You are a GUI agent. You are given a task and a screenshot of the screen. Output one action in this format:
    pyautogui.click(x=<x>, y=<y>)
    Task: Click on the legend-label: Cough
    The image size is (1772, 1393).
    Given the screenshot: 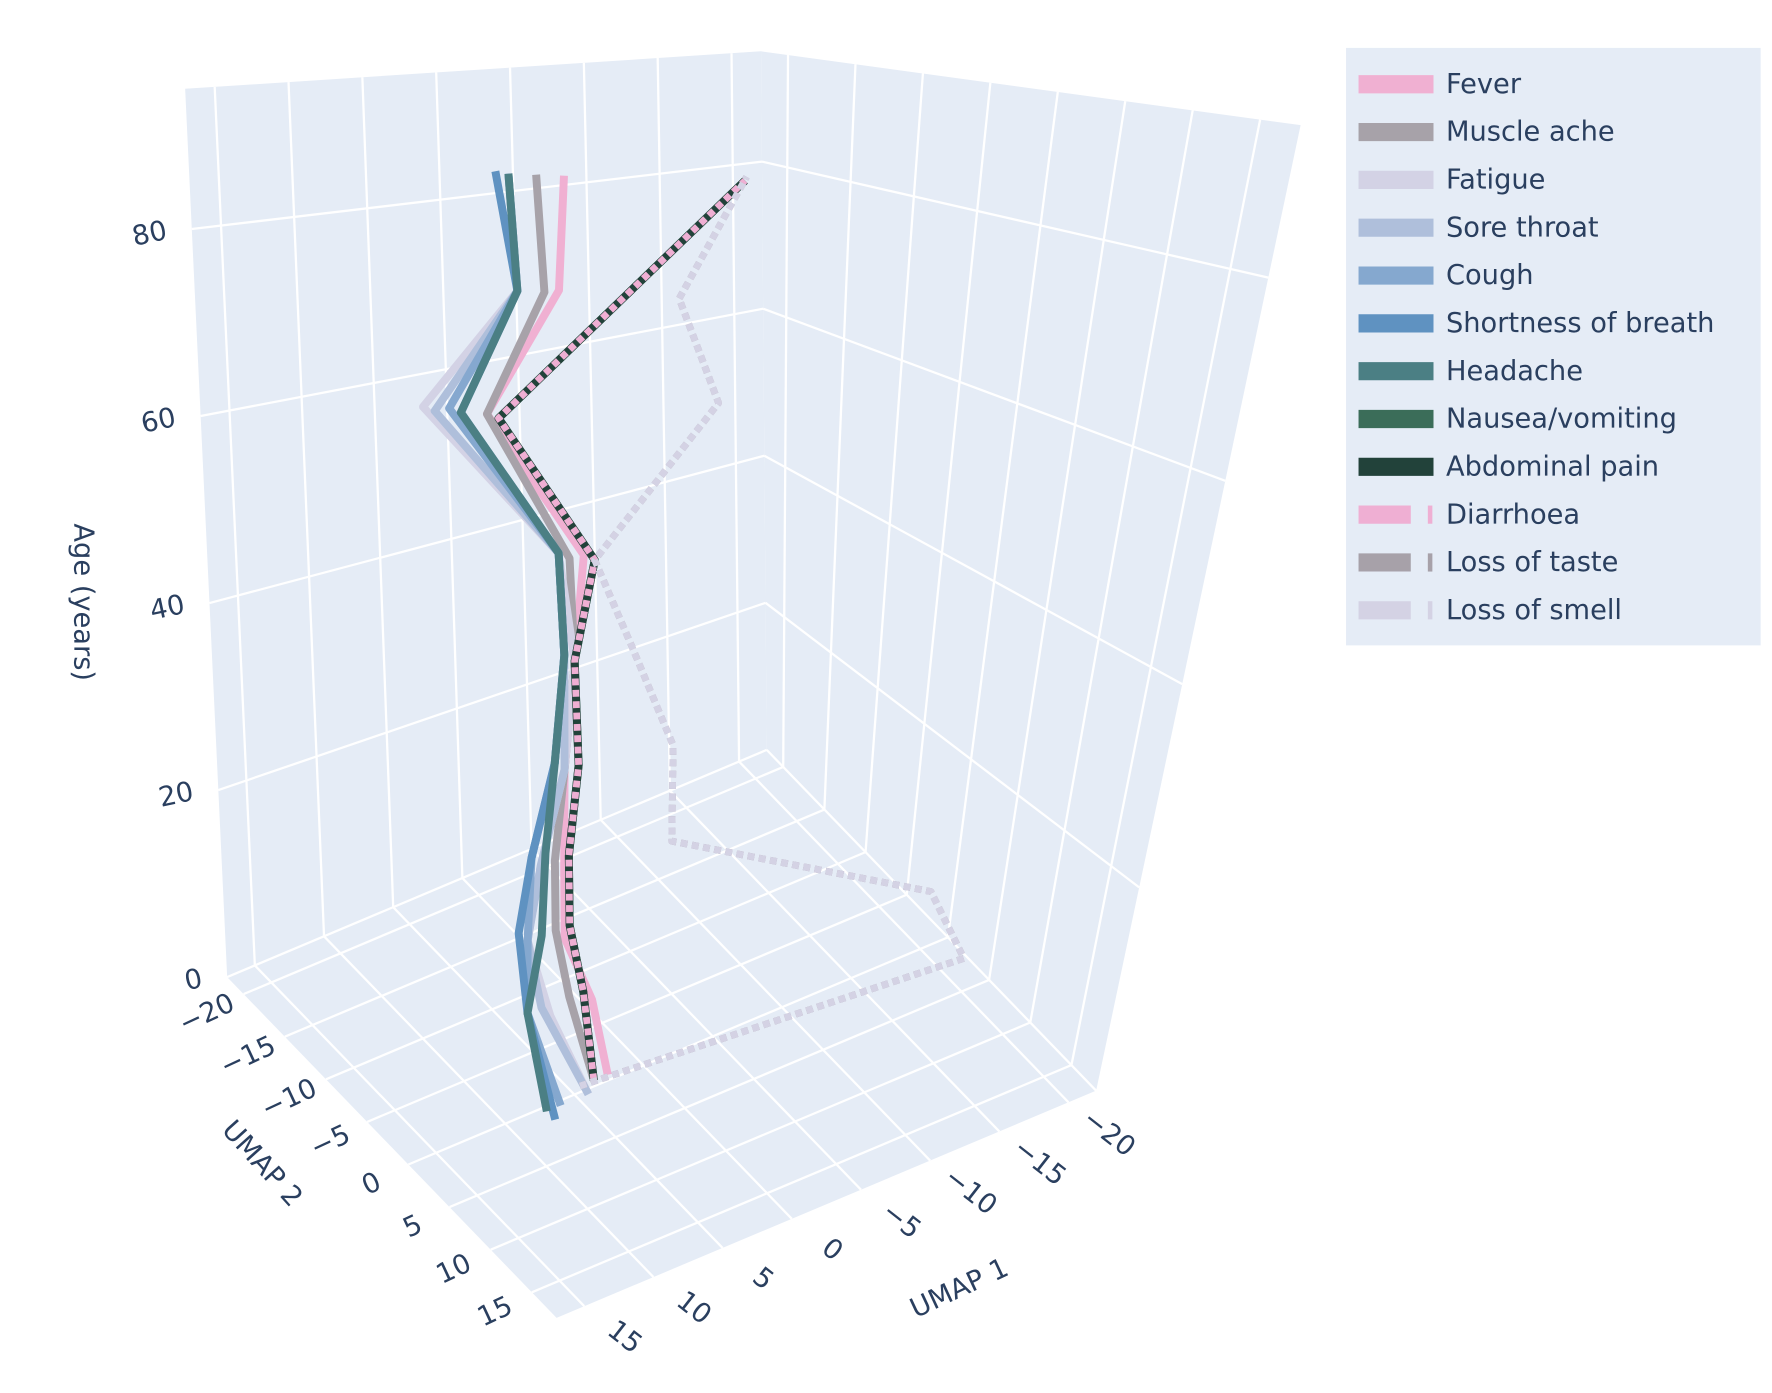 What is the action you would take?
    pyautogui.click(x=1490, y=275)
    